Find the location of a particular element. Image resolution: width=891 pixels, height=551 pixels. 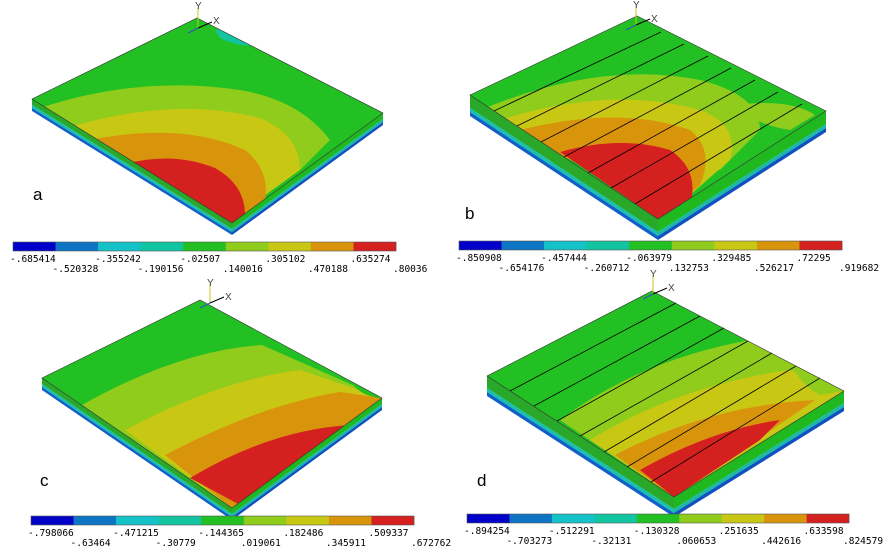

legend-tick-label: -.703273 is located at coordinates (529, 541).